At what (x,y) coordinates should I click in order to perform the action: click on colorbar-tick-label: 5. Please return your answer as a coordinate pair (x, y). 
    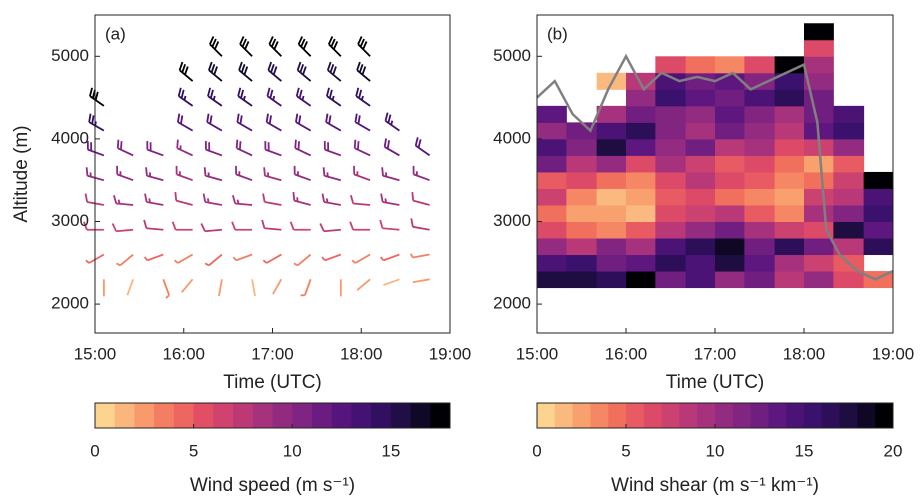
    Looking at the image, I should click on (193, 450).